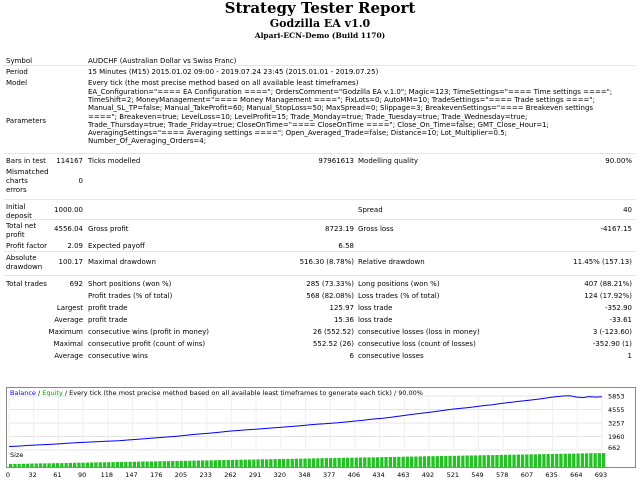 This screenshot has height=480, width=640. What do you see at coordinates (116, 246) in the screenshot?
I see `expected-payoff-label: Expected payoff` at bounding box center [116, 246].